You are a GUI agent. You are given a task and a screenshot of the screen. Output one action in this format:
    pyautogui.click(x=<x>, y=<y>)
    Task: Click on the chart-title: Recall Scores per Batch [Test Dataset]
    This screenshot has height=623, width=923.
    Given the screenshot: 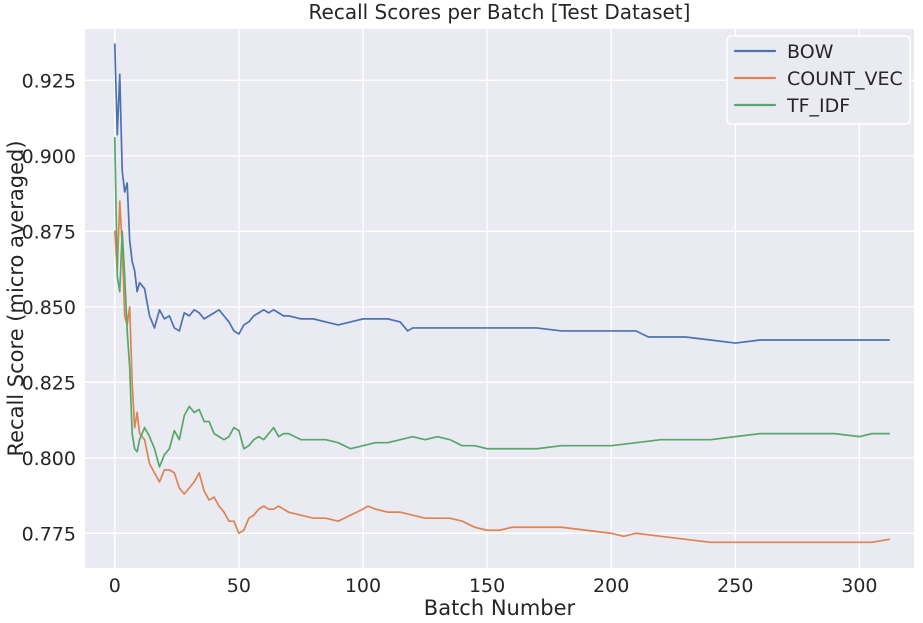 What is the action you would take?
    pyautogui.click(x=500, y=12)
    